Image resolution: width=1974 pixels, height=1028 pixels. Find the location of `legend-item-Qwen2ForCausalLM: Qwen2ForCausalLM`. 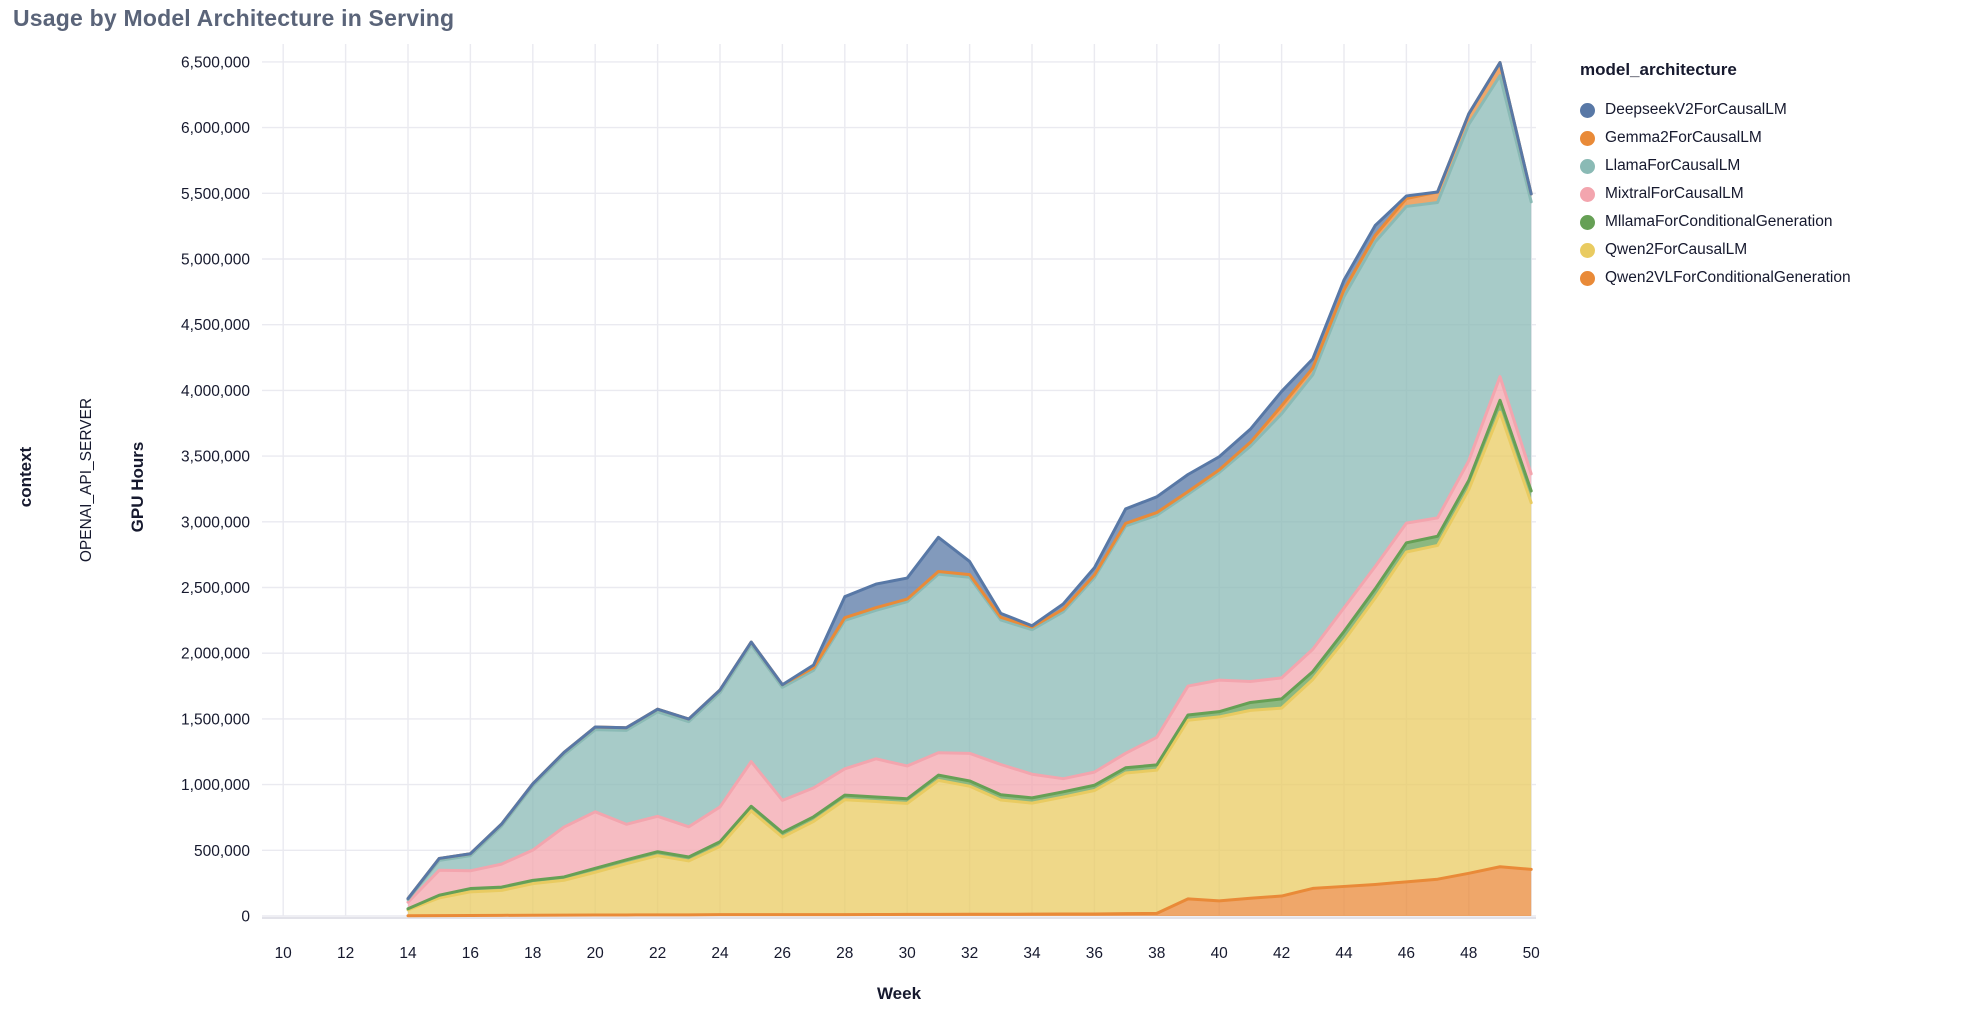

legend-item-Qwen2ForCausalLM: Qwen2ForCausalLM is located at coordinates (1715, 250).